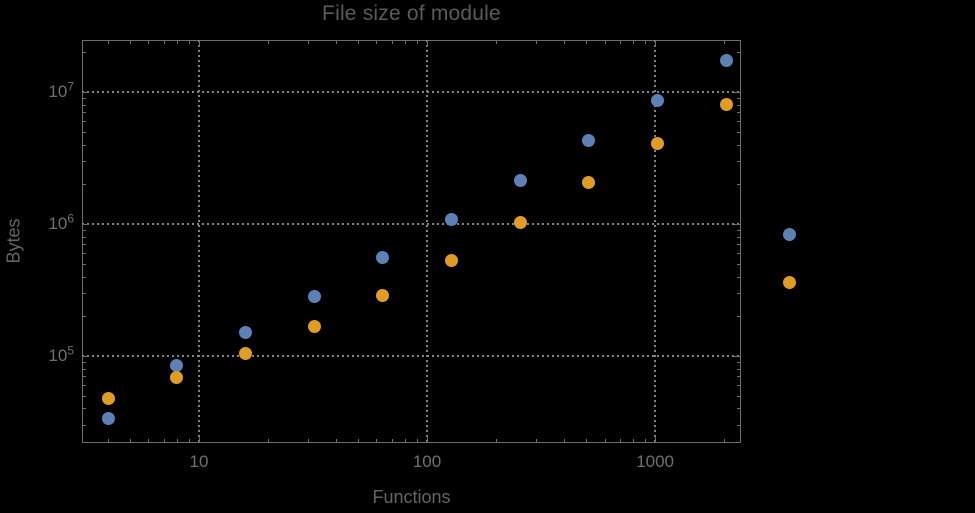  I want to click on plot-title: File size of module, so click(411, 13).